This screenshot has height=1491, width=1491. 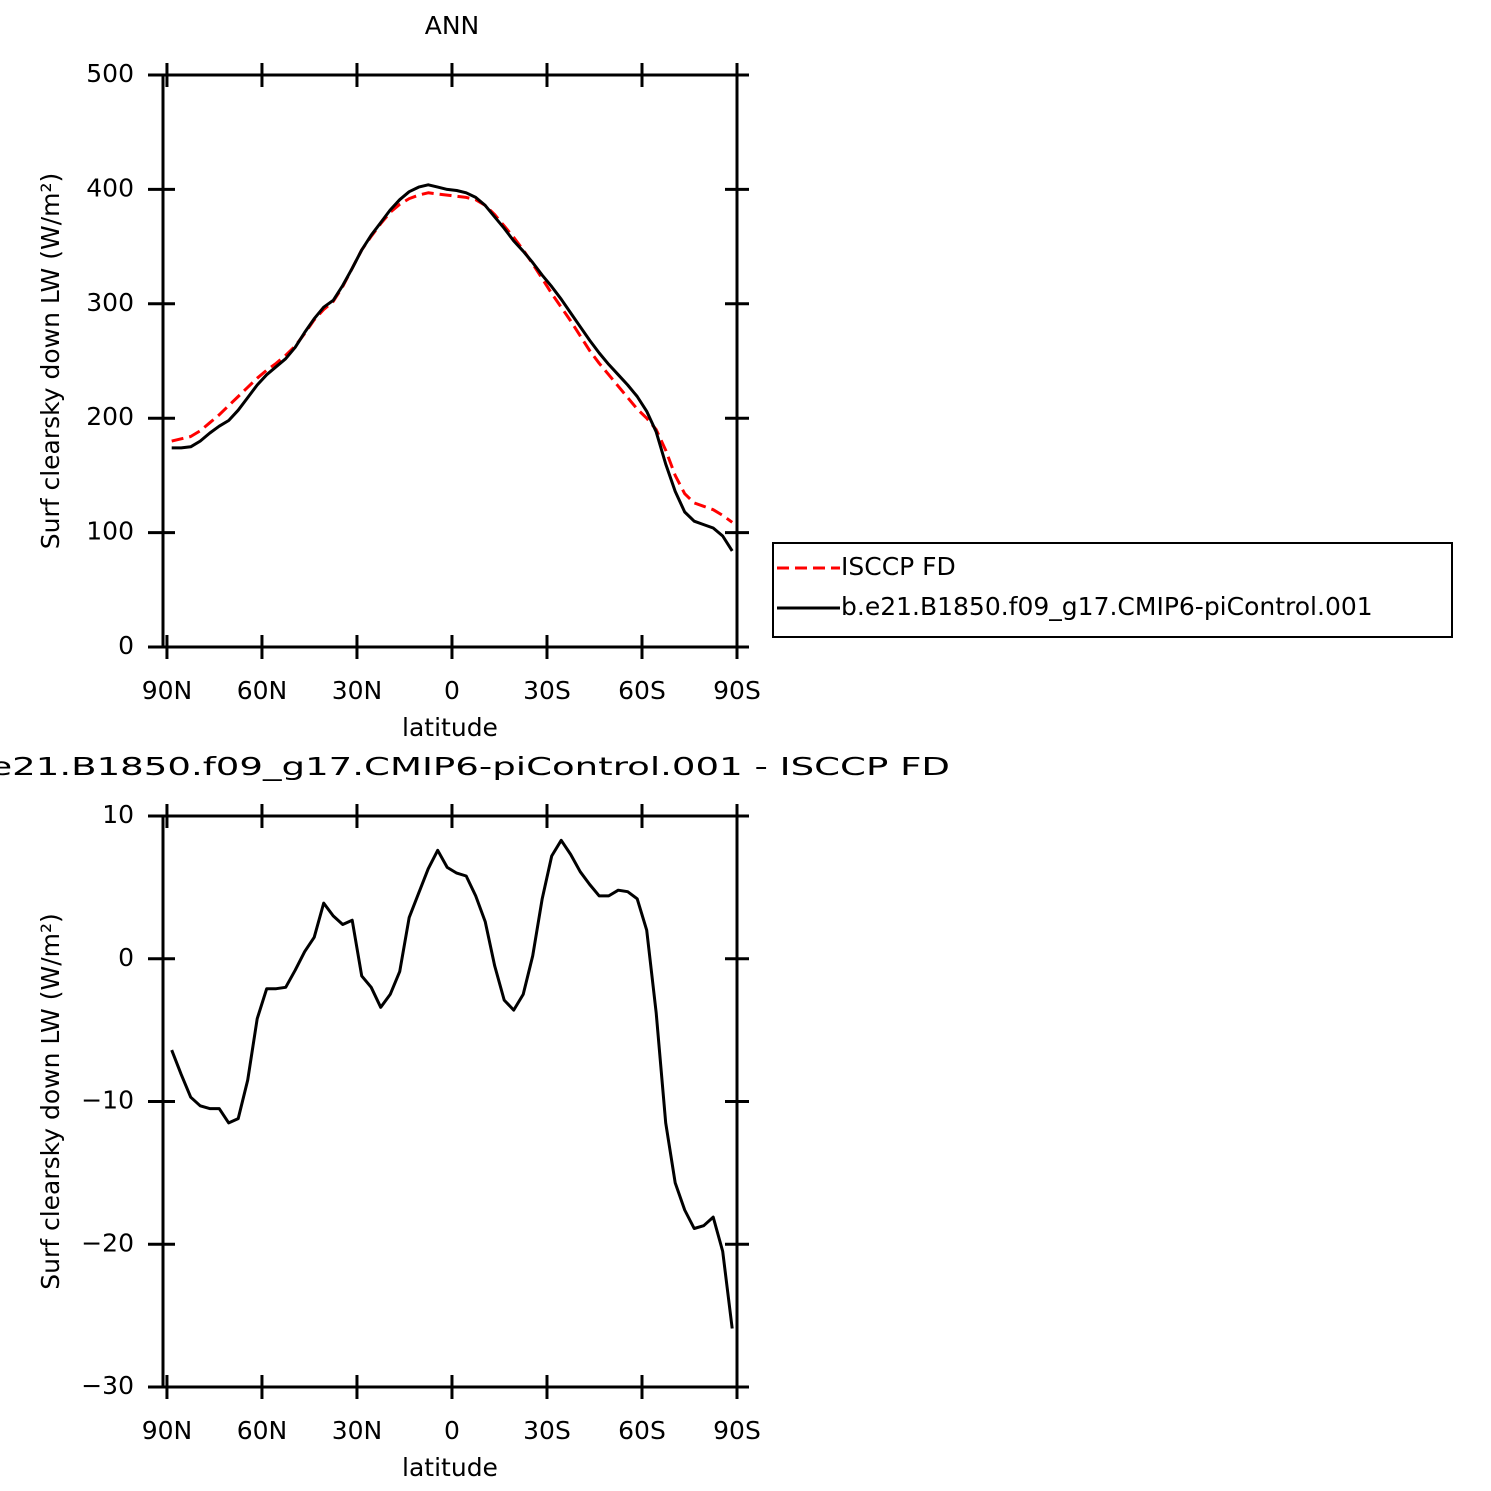 What do you see at coordinates (1112, 590) in the screenshot?
I see `legend-box` at bounding box center [1112, 590].